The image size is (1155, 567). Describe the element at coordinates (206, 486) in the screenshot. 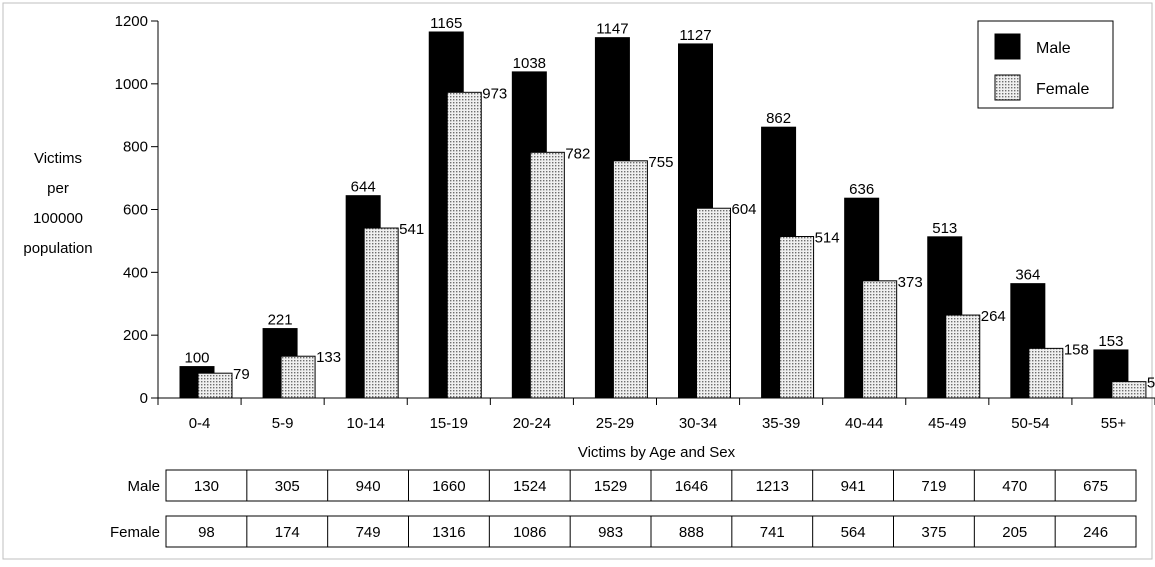

I see `table-cell: 130` at that location.